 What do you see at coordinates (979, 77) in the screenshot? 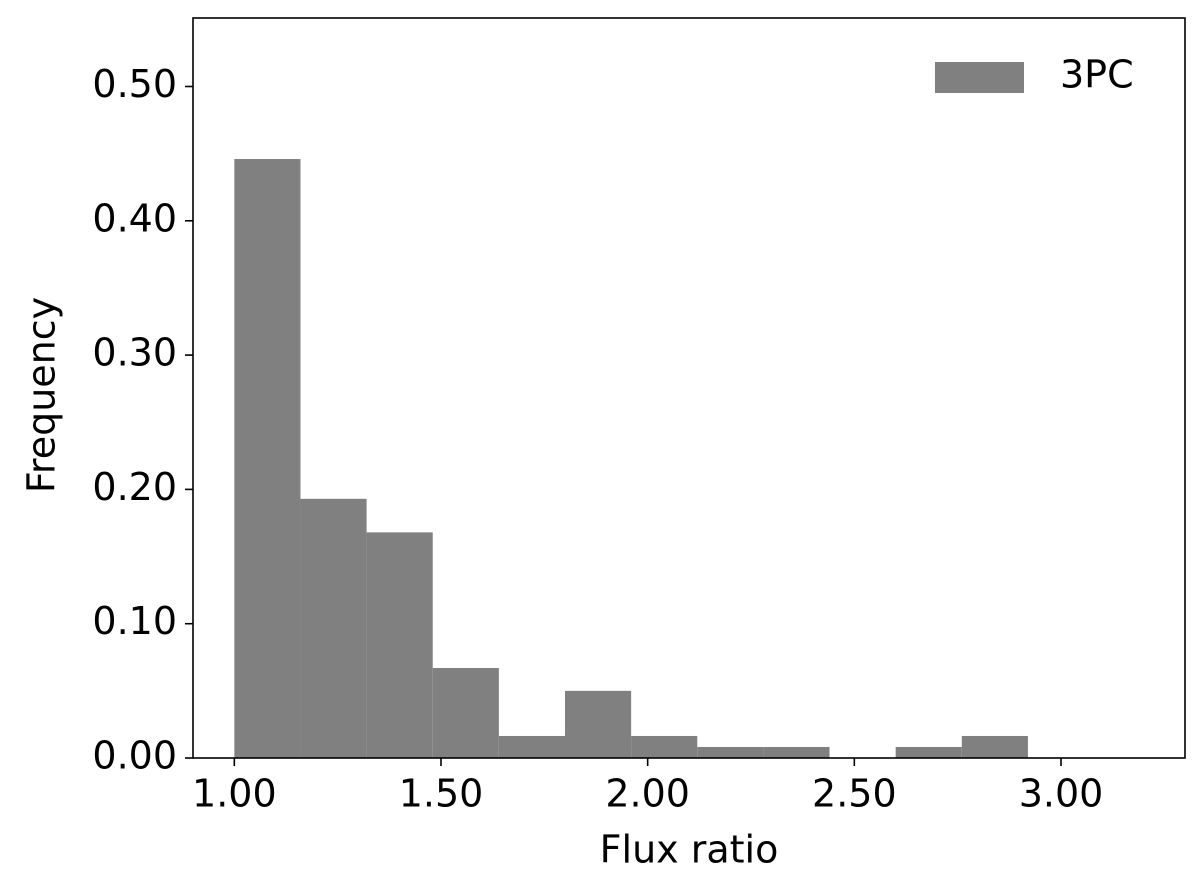
I see `legend-swatch` at bounding box center [979, 77].